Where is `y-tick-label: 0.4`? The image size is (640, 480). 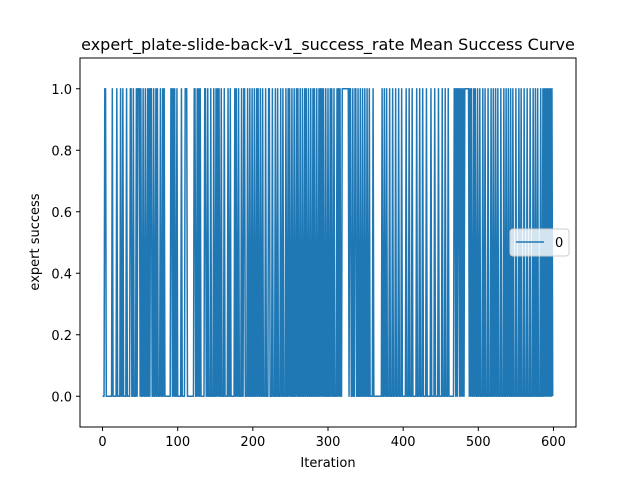 y-tick-label: 0.4 is located at coordinates (61, 274).